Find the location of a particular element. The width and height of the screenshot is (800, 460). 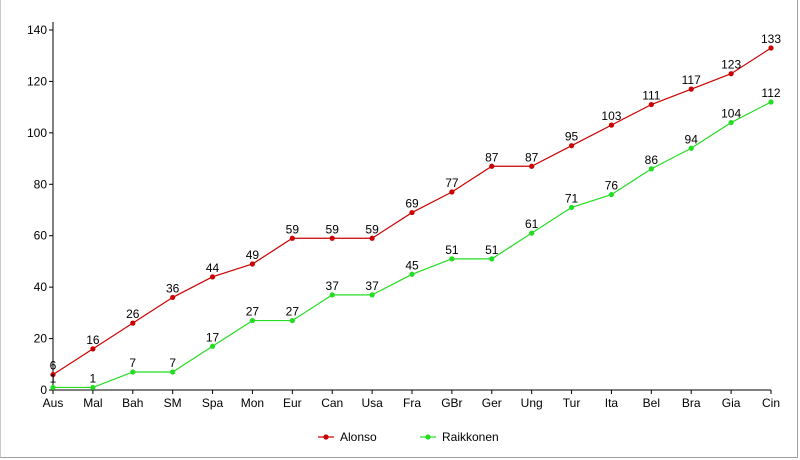

data-label: 95 is located at coordinates (572, 137).